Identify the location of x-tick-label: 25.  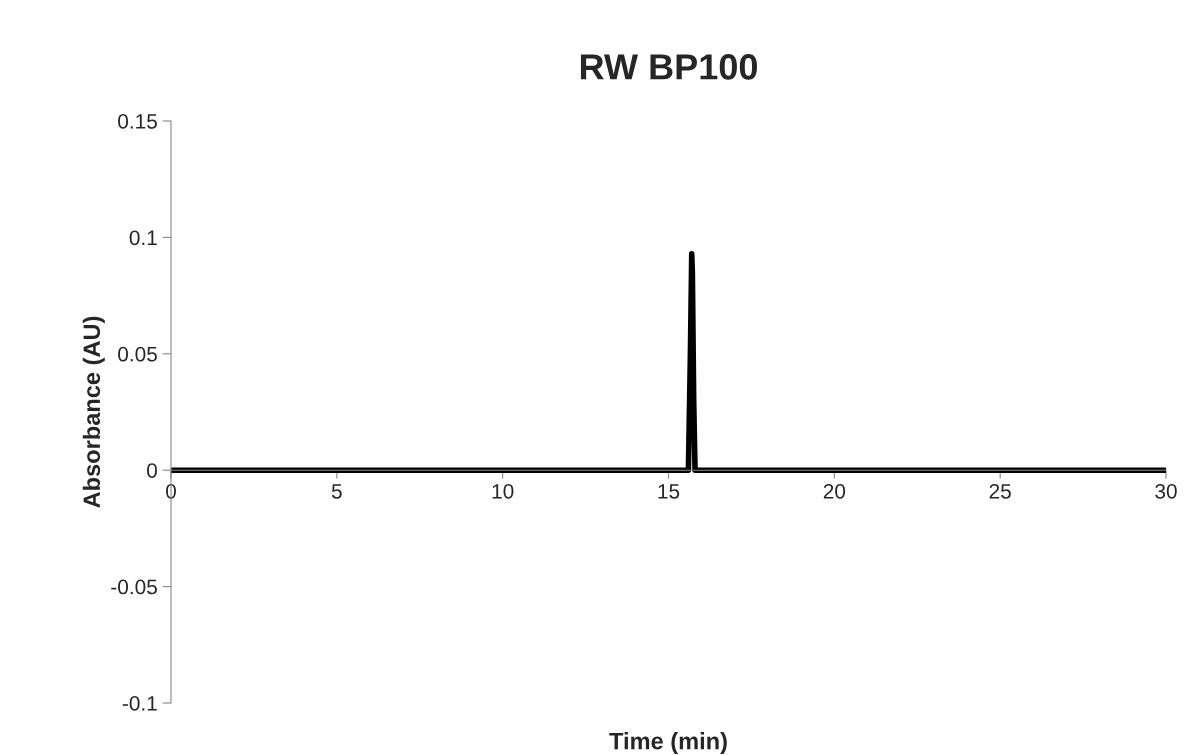
(1000, 491).